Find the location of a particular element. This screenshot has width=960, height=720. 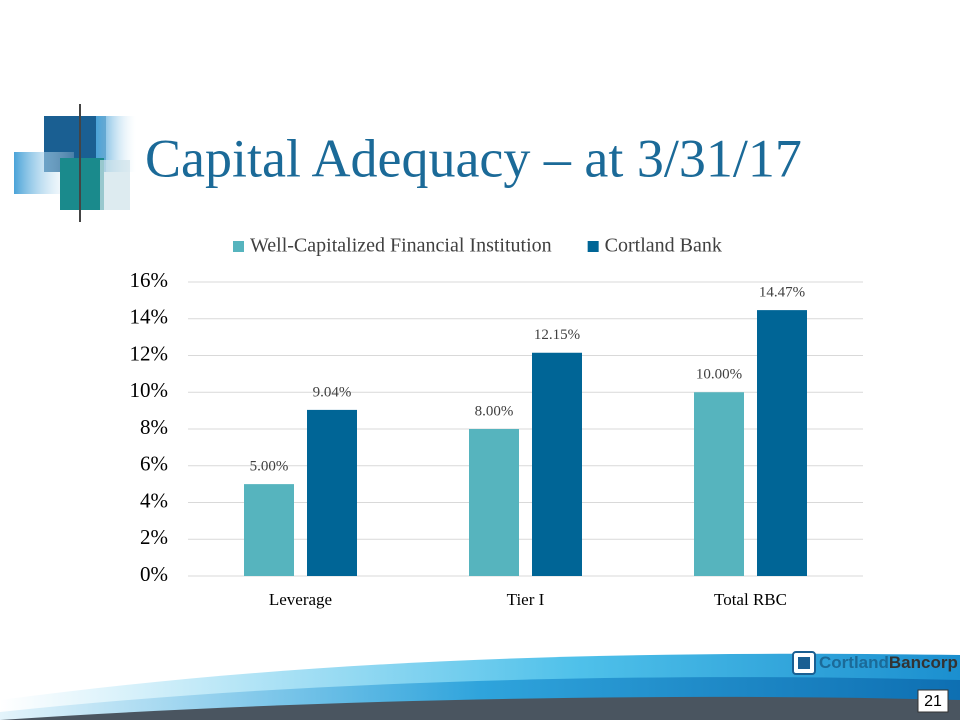

page-number-box is located at coordinates (933, 701).